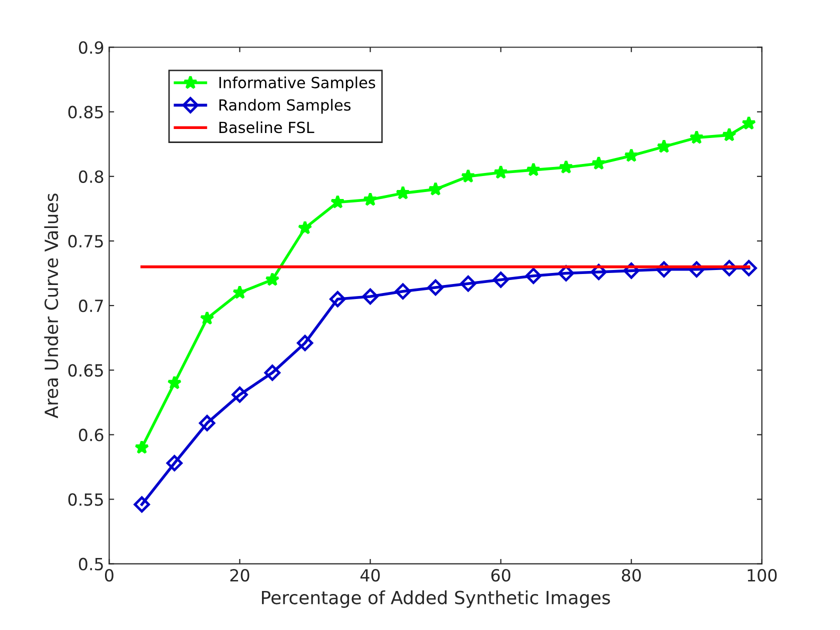  Describe the element at coordinates (91, 435) in the screenshot. I see `y-tick-label: 0.6` at that location.